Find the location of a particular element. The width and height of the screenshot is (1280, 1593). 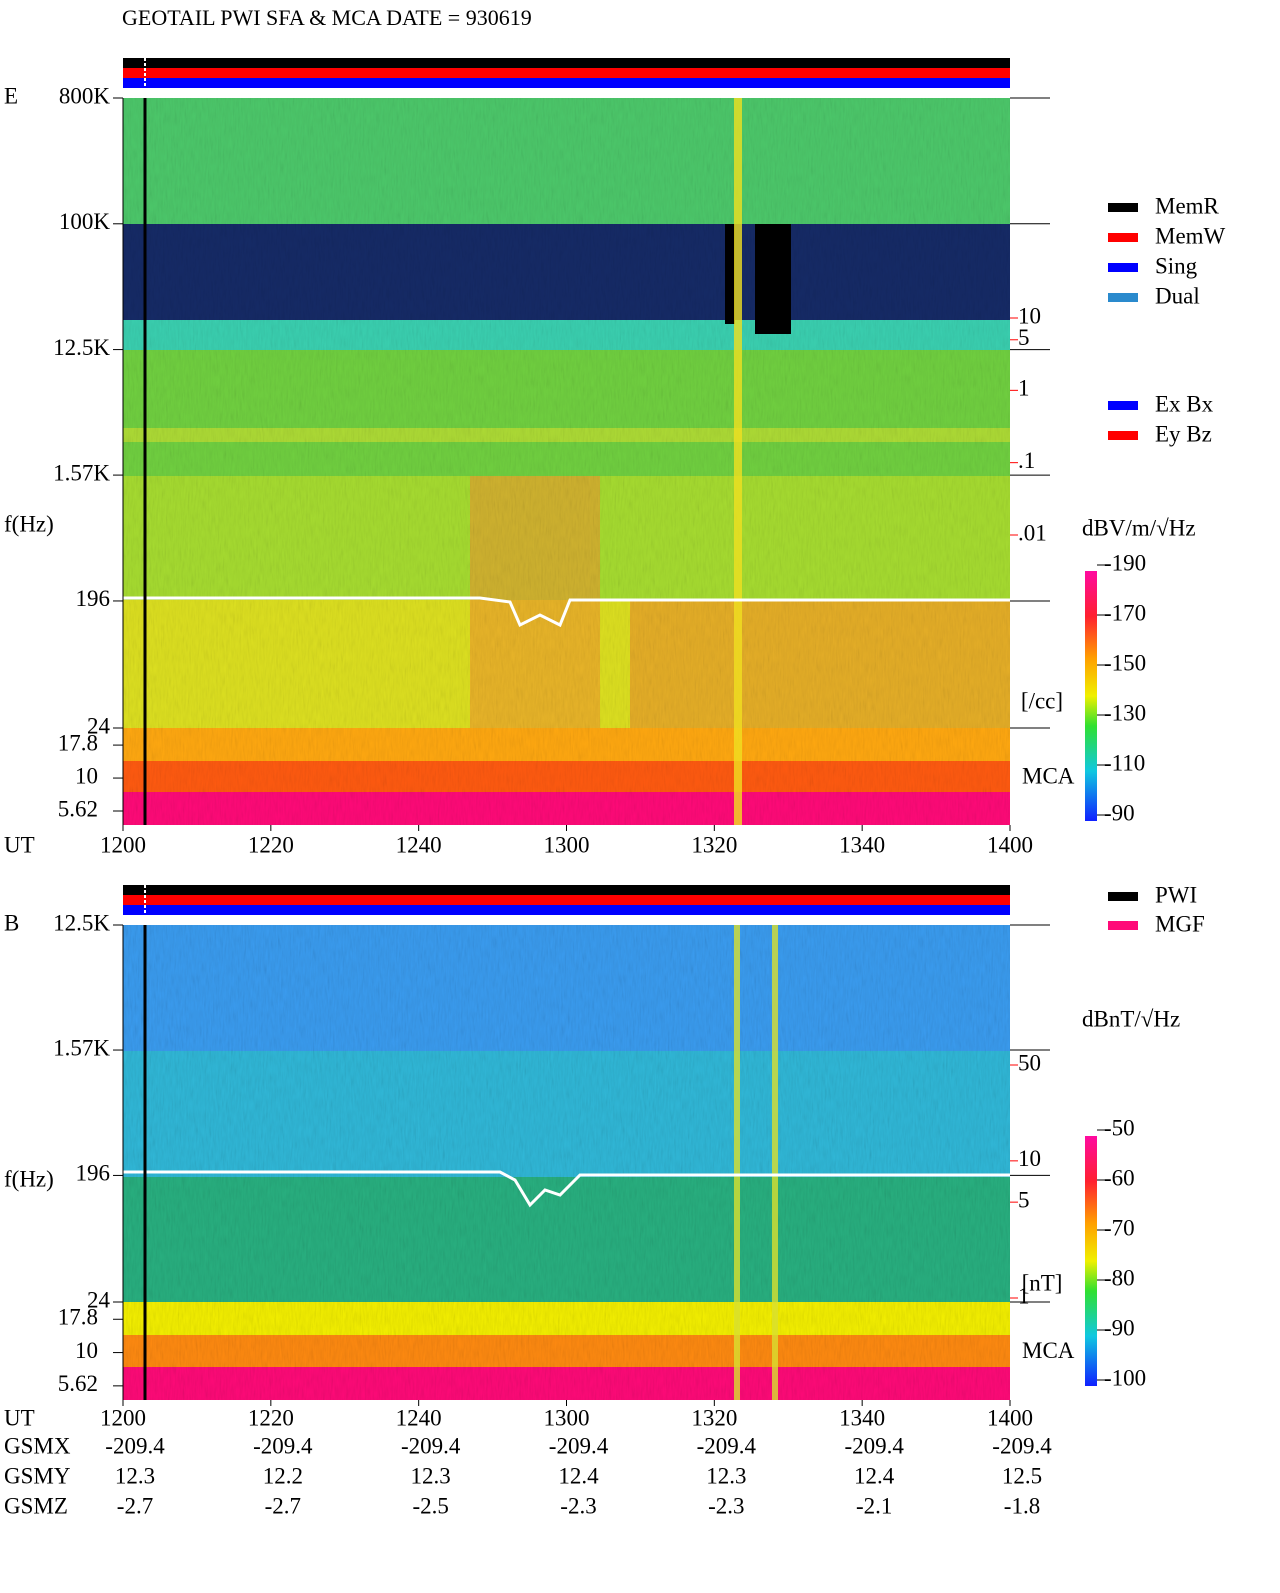

colorbar-label: dBV/m/√Hz is located at coordinates (1139, 527).